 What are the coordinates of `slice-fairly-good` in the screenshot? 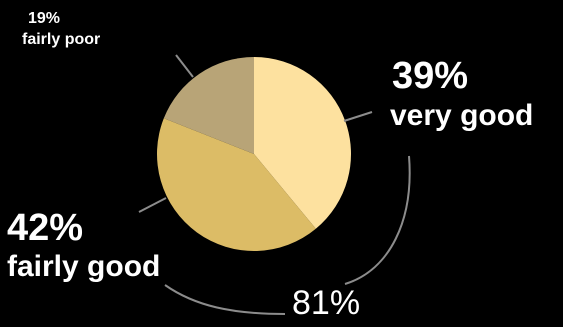 It's located at (236, 185).